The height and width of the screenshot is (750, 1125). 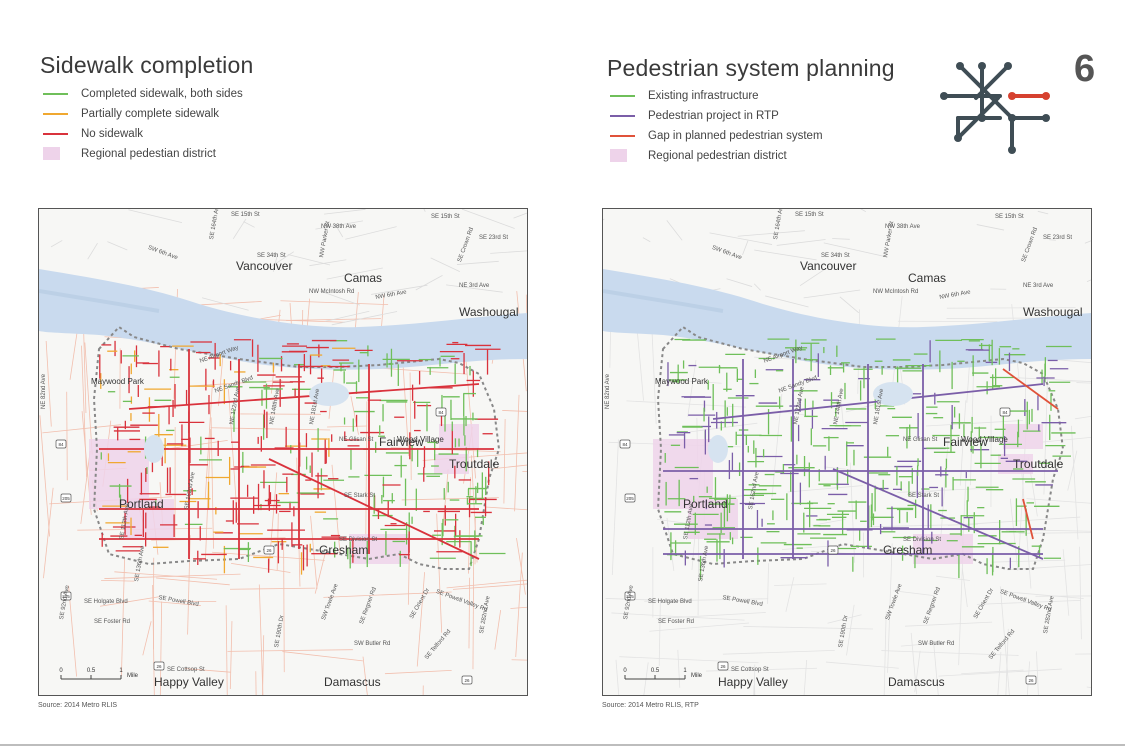 I want to click on legend-item-no-sidewalk: No sidewalk, so click(x=200, y=134).